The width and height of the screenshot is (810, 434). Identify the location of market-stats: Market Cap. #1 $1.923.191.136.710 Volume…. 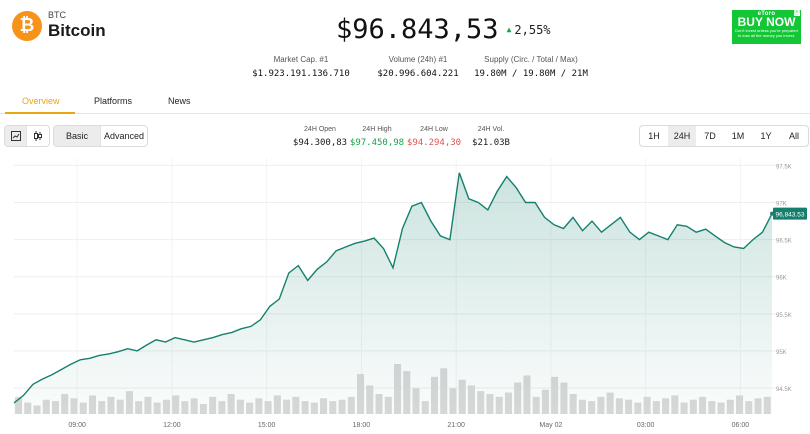
(405, 70).